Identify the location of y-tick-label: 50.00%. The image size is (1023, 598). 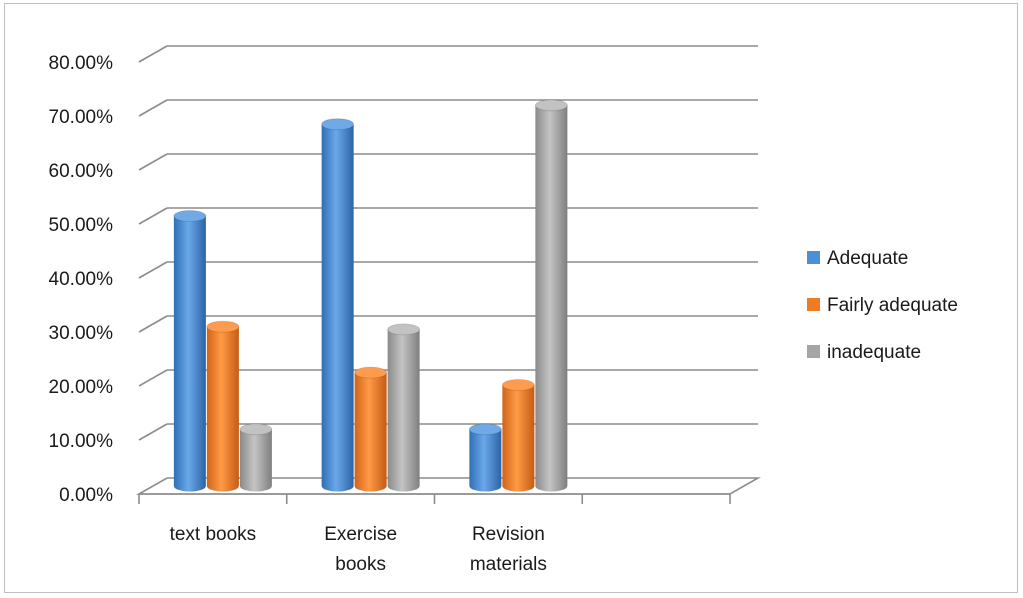
(81, 225).